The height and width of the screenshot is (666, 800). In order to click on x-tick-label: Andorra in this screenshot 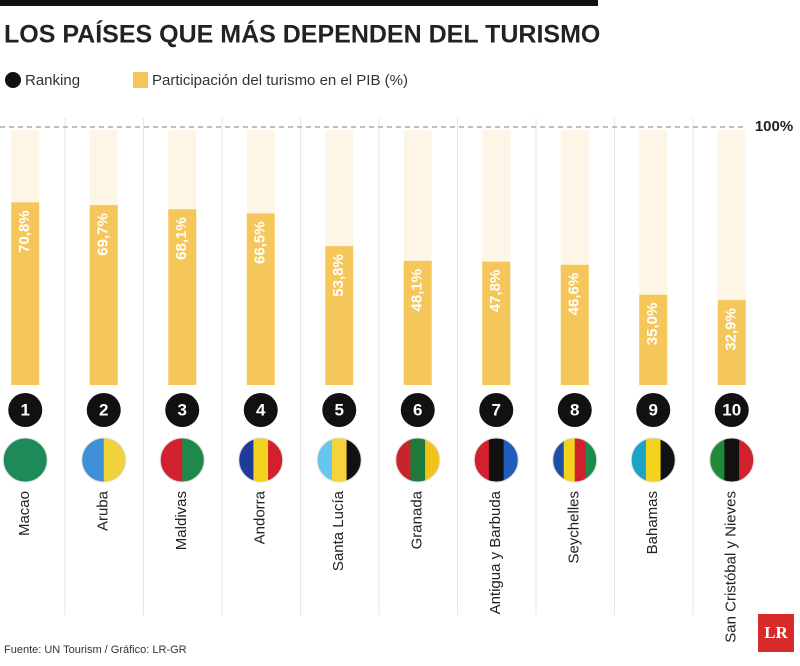, I will do `click(260, 517)`.